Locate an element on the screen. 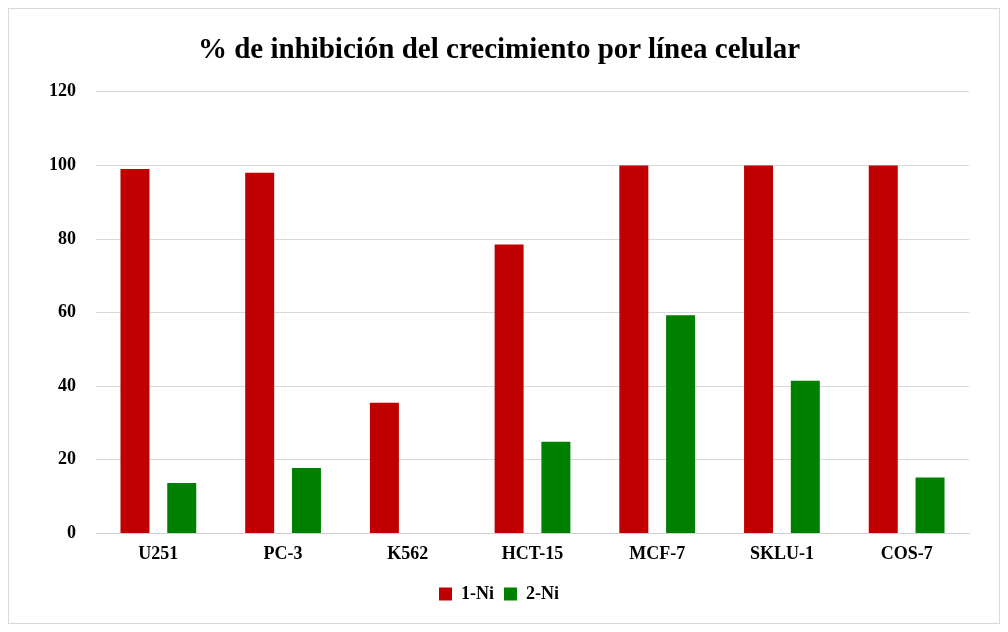 This screenshot has width=1008, height=632. y-tick-label: 60 is located at coordinates (67, 311).